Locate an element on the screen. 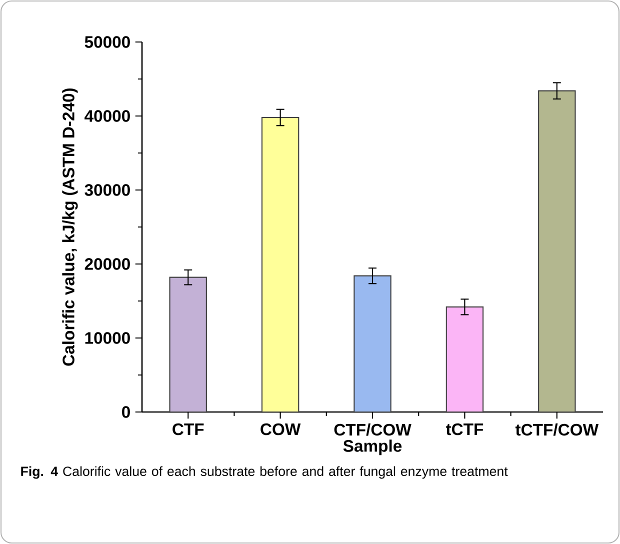 This screenshot has width=620, height=544. x-tick-label: tCTF is located at coordinates (465, 429).